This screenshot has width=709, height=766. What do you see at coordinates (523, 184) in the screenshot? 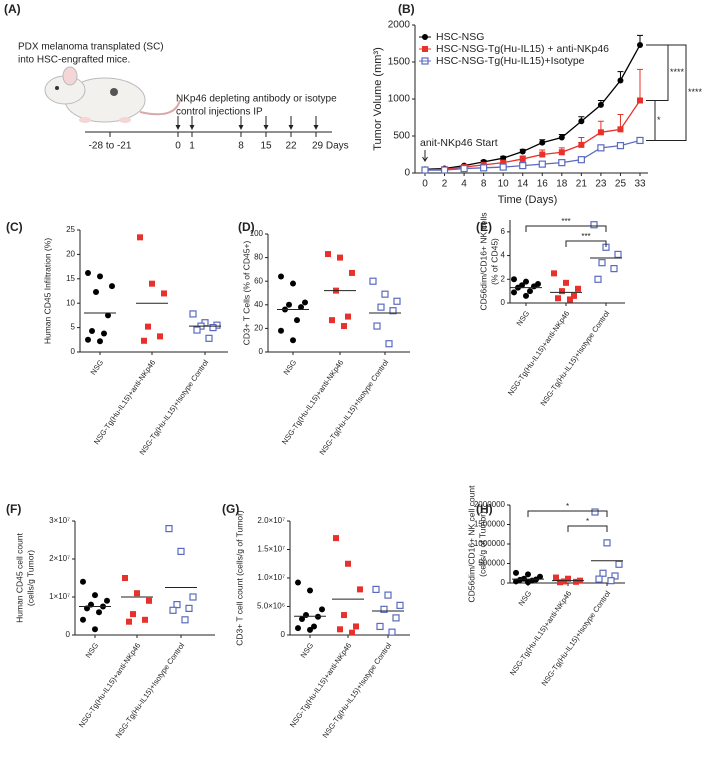
I see `x-tick-label: 14` at bounding box center [523, 184].